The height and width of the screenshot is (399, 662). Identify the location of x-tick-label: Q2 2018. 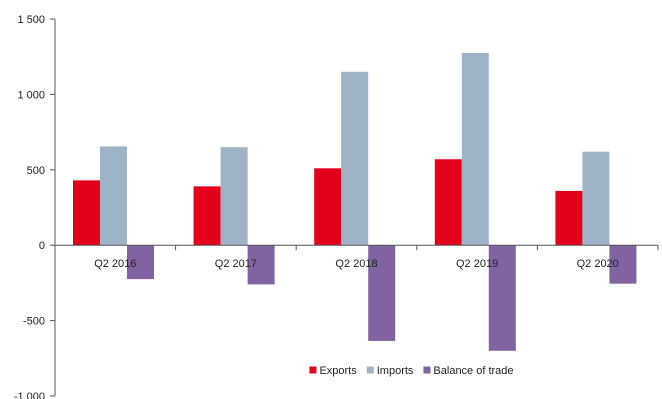
(356, 264).